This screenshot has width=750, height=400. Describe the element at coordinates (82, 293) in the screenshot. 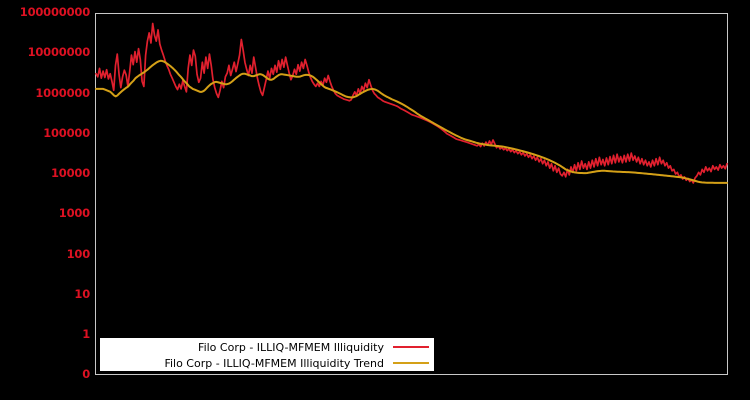

I see `y-axis-tick-label: 10` at that location.